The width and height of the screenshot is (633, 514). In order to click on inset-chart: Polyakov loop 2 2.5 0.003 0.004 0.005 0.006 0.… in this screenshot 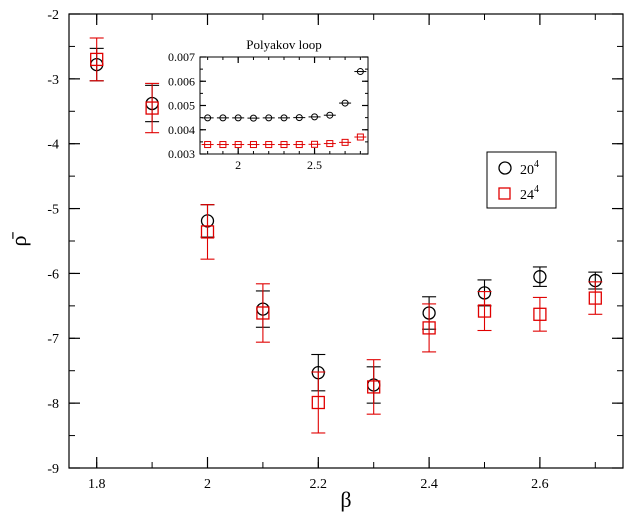, I will do `click(268, 104)`.